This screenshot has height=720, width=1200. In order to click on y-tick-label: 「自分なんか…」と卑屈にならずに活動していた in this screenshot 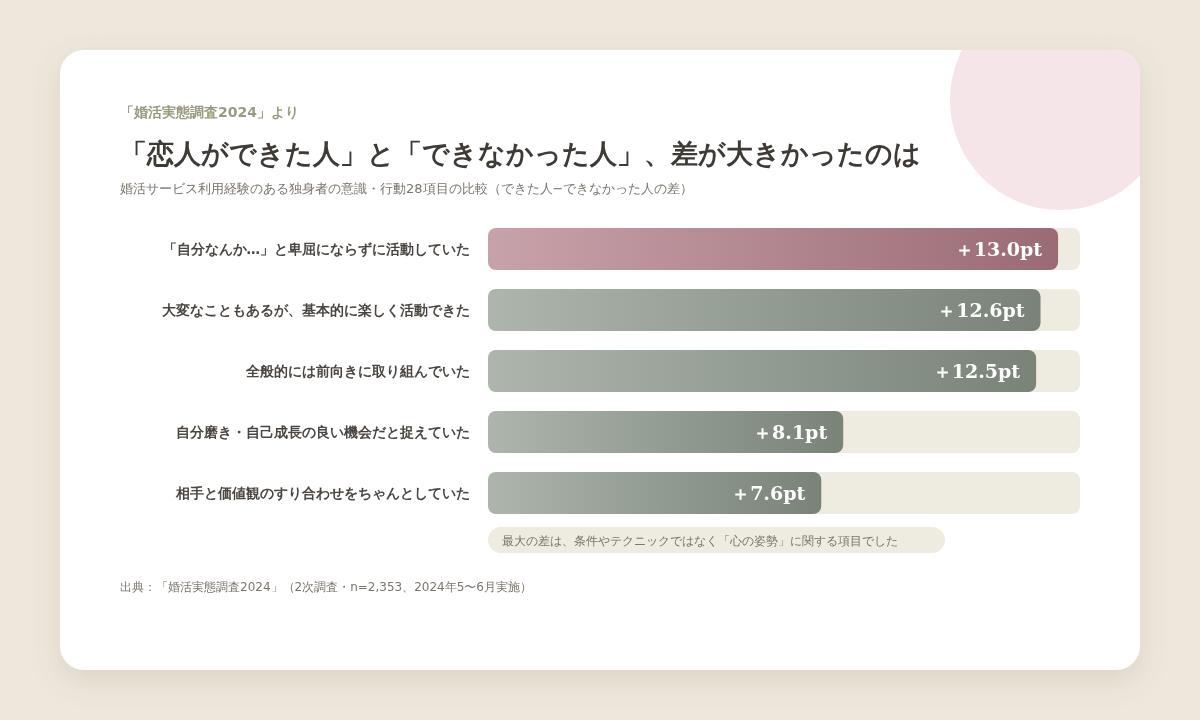, I will do `click(316, 249)`.